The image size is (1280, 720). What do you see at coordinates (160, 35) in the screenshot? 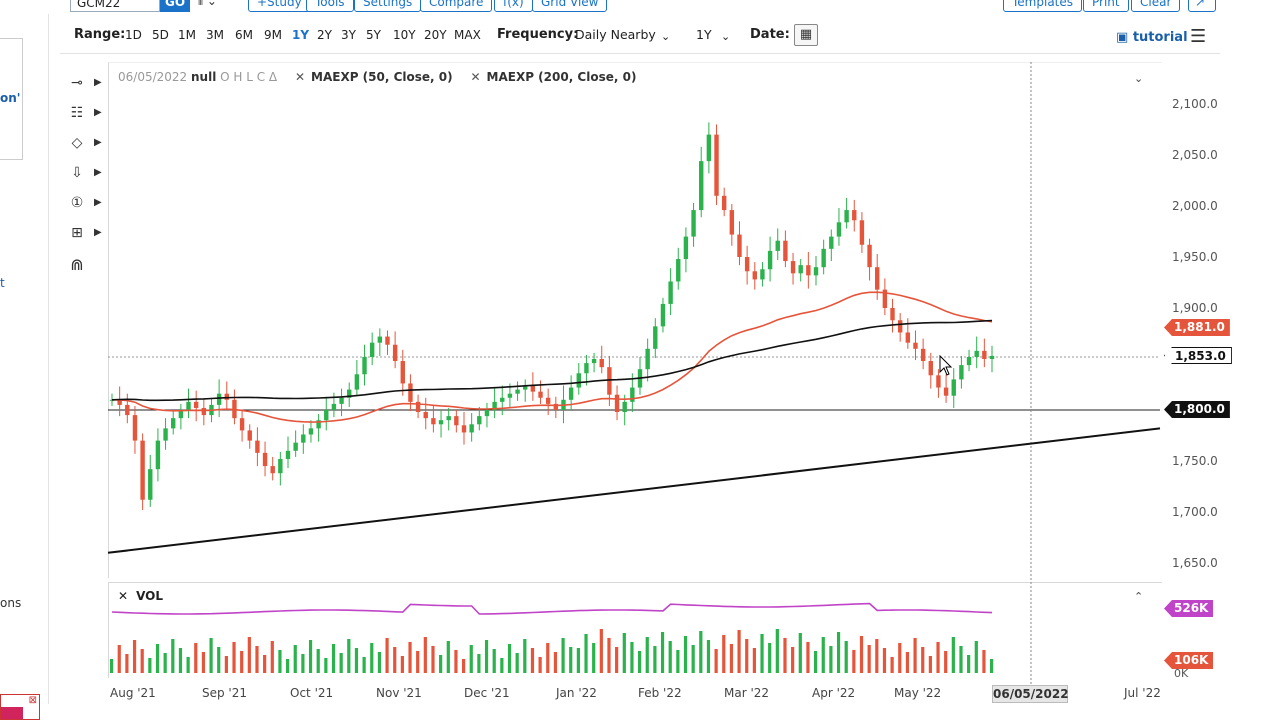
I see `range-5d: 5D` at bounding box center [160, 35].